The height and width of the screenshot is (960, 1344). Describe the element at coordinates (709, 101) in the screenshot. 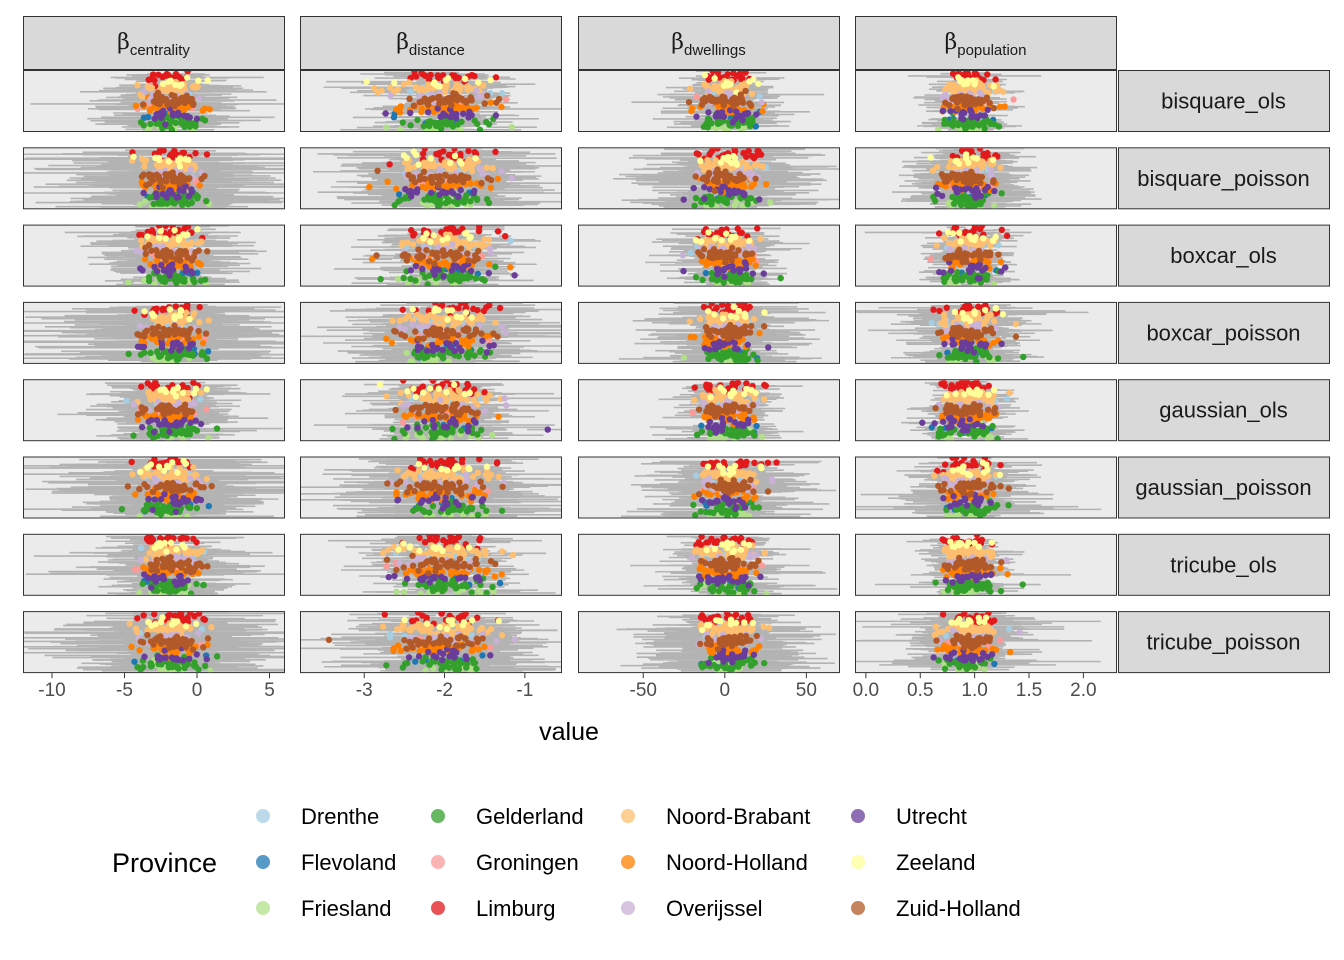

I see `panel-bisquare_ols-dwellings` at that location.